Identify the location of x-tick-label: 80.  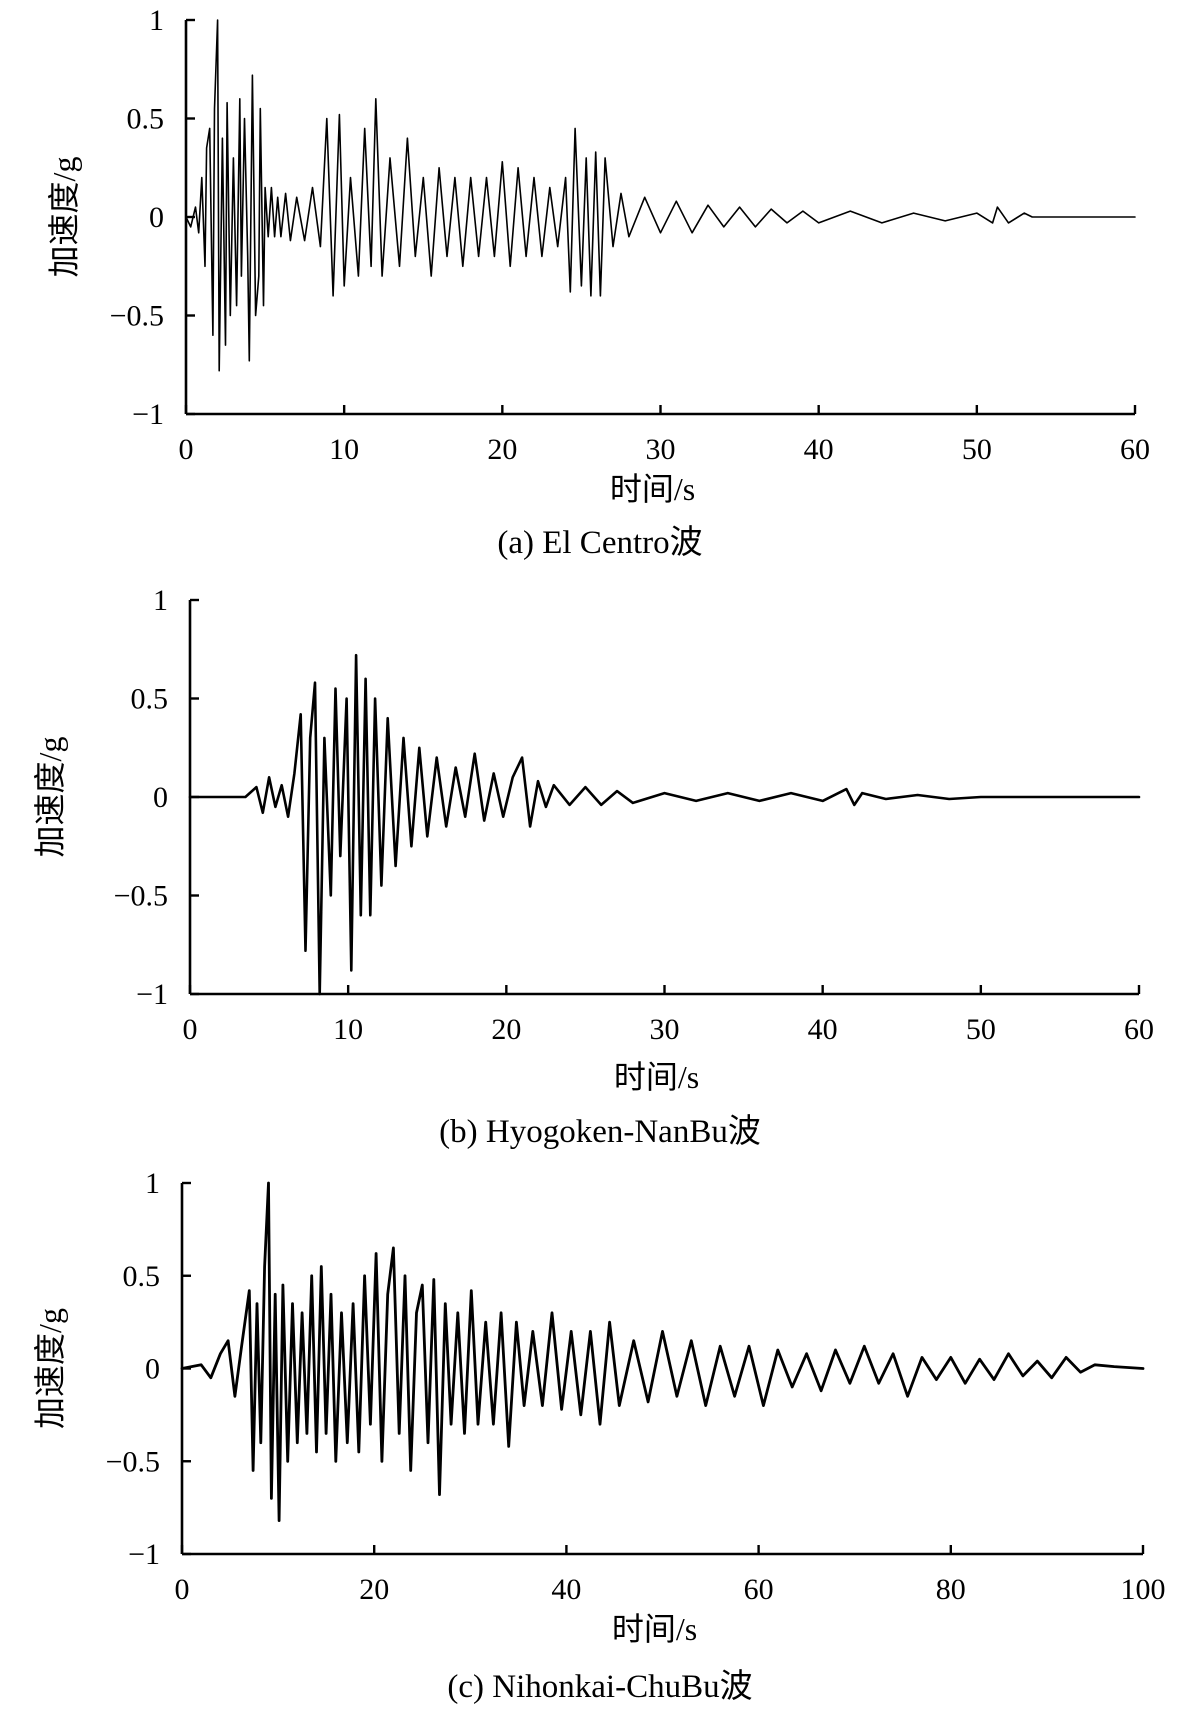
(951, 1589).